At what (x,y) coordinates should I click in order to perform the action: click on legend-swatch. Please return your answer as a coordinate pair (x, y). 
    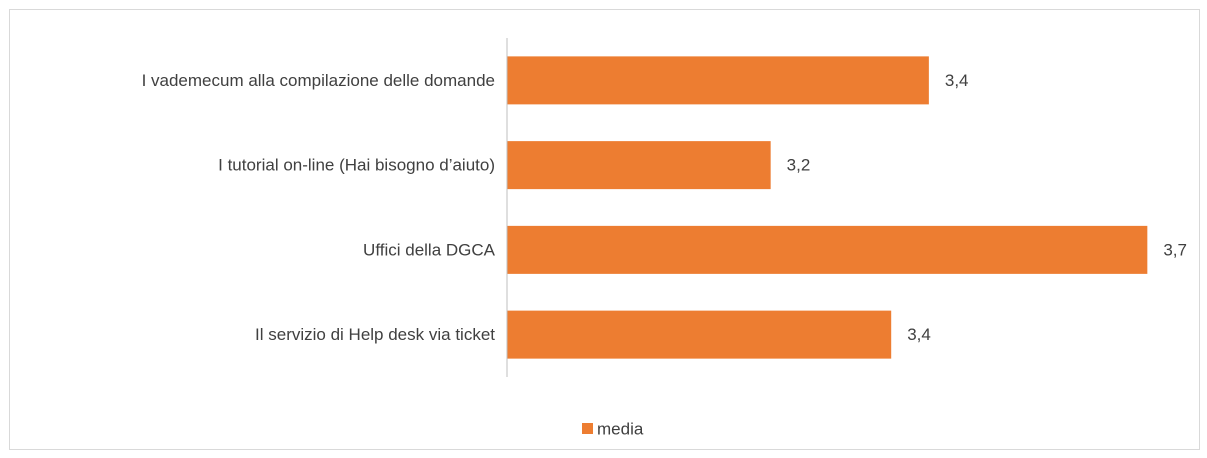
    Looking at the image, I should click on (587, 428).